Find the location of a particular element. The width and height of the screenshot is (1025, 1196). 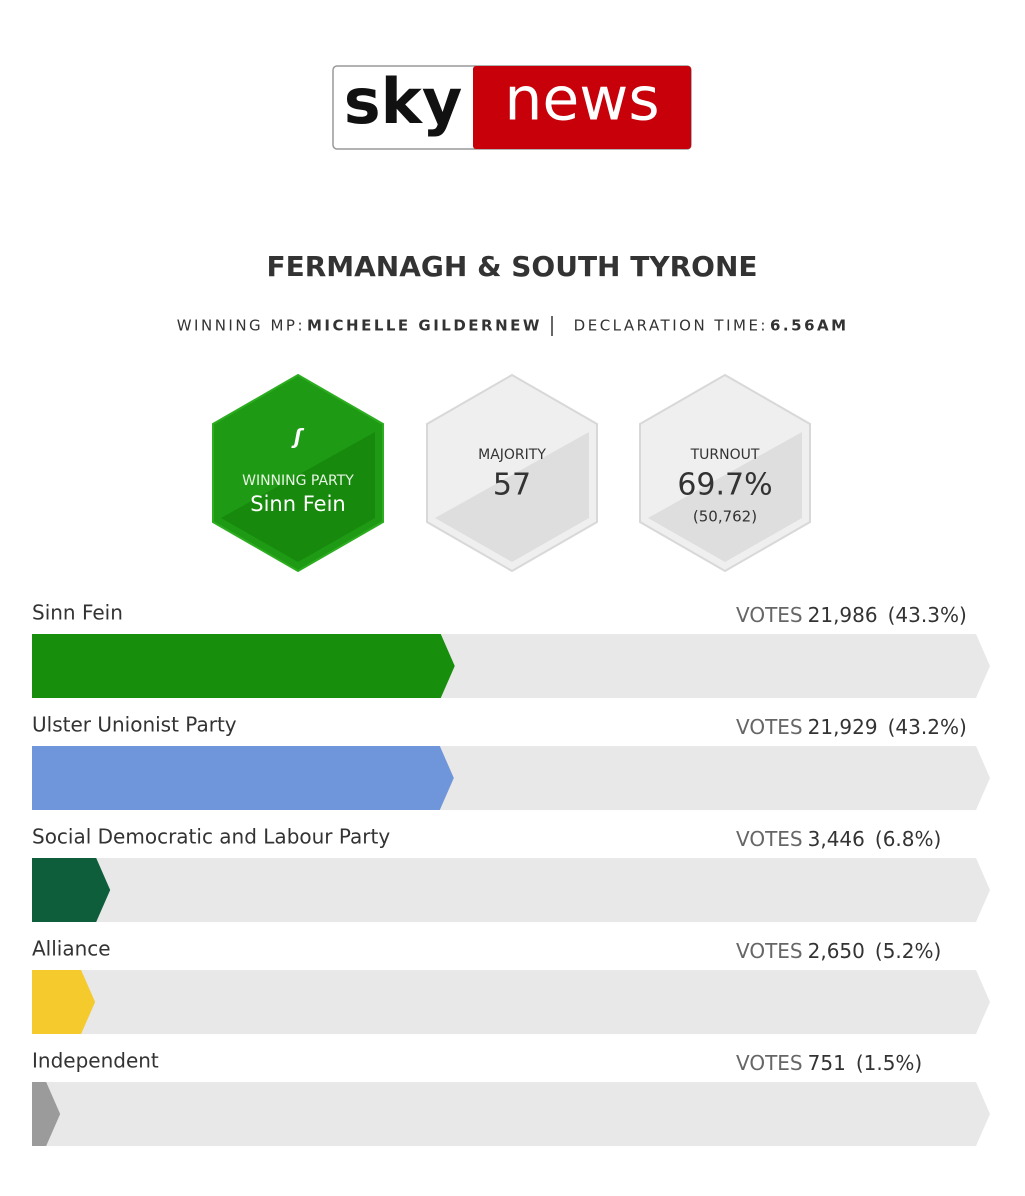

votes-count: 3,446 is located at coordinates (836, 839).